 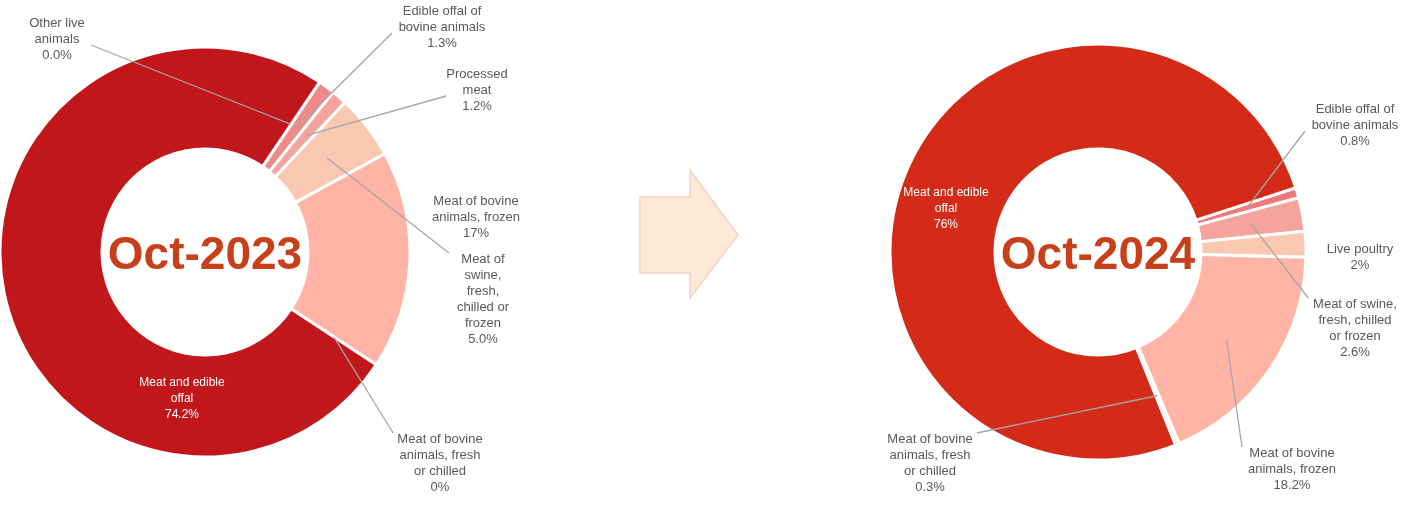 I want to click on data-label: 0.8%, so click(x=1355, y=140).